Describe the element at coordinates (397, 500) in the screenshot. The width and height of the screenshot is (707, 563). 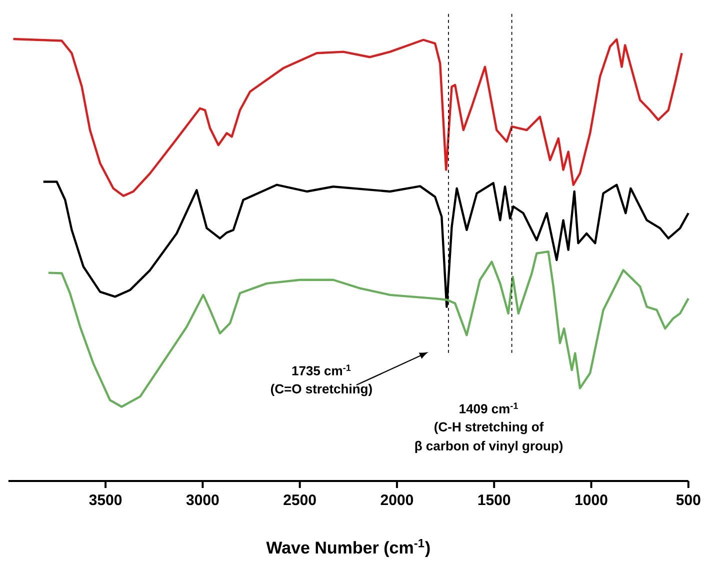
I see `x-tick-label: 2000` at that location.